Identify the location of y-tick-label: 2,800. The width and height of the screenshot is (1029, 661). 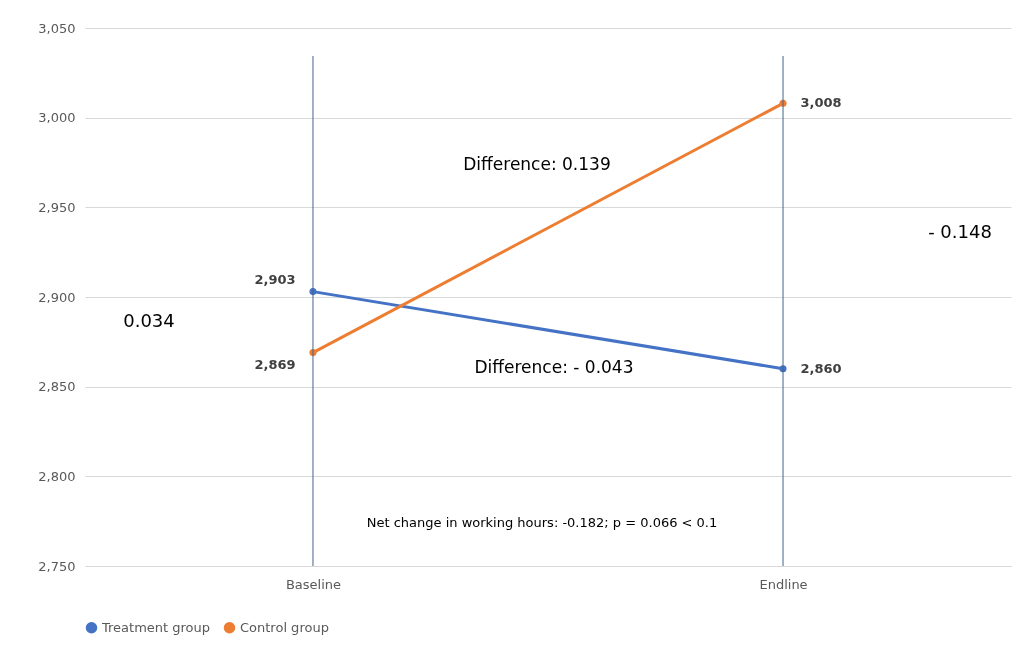
(57, 476).